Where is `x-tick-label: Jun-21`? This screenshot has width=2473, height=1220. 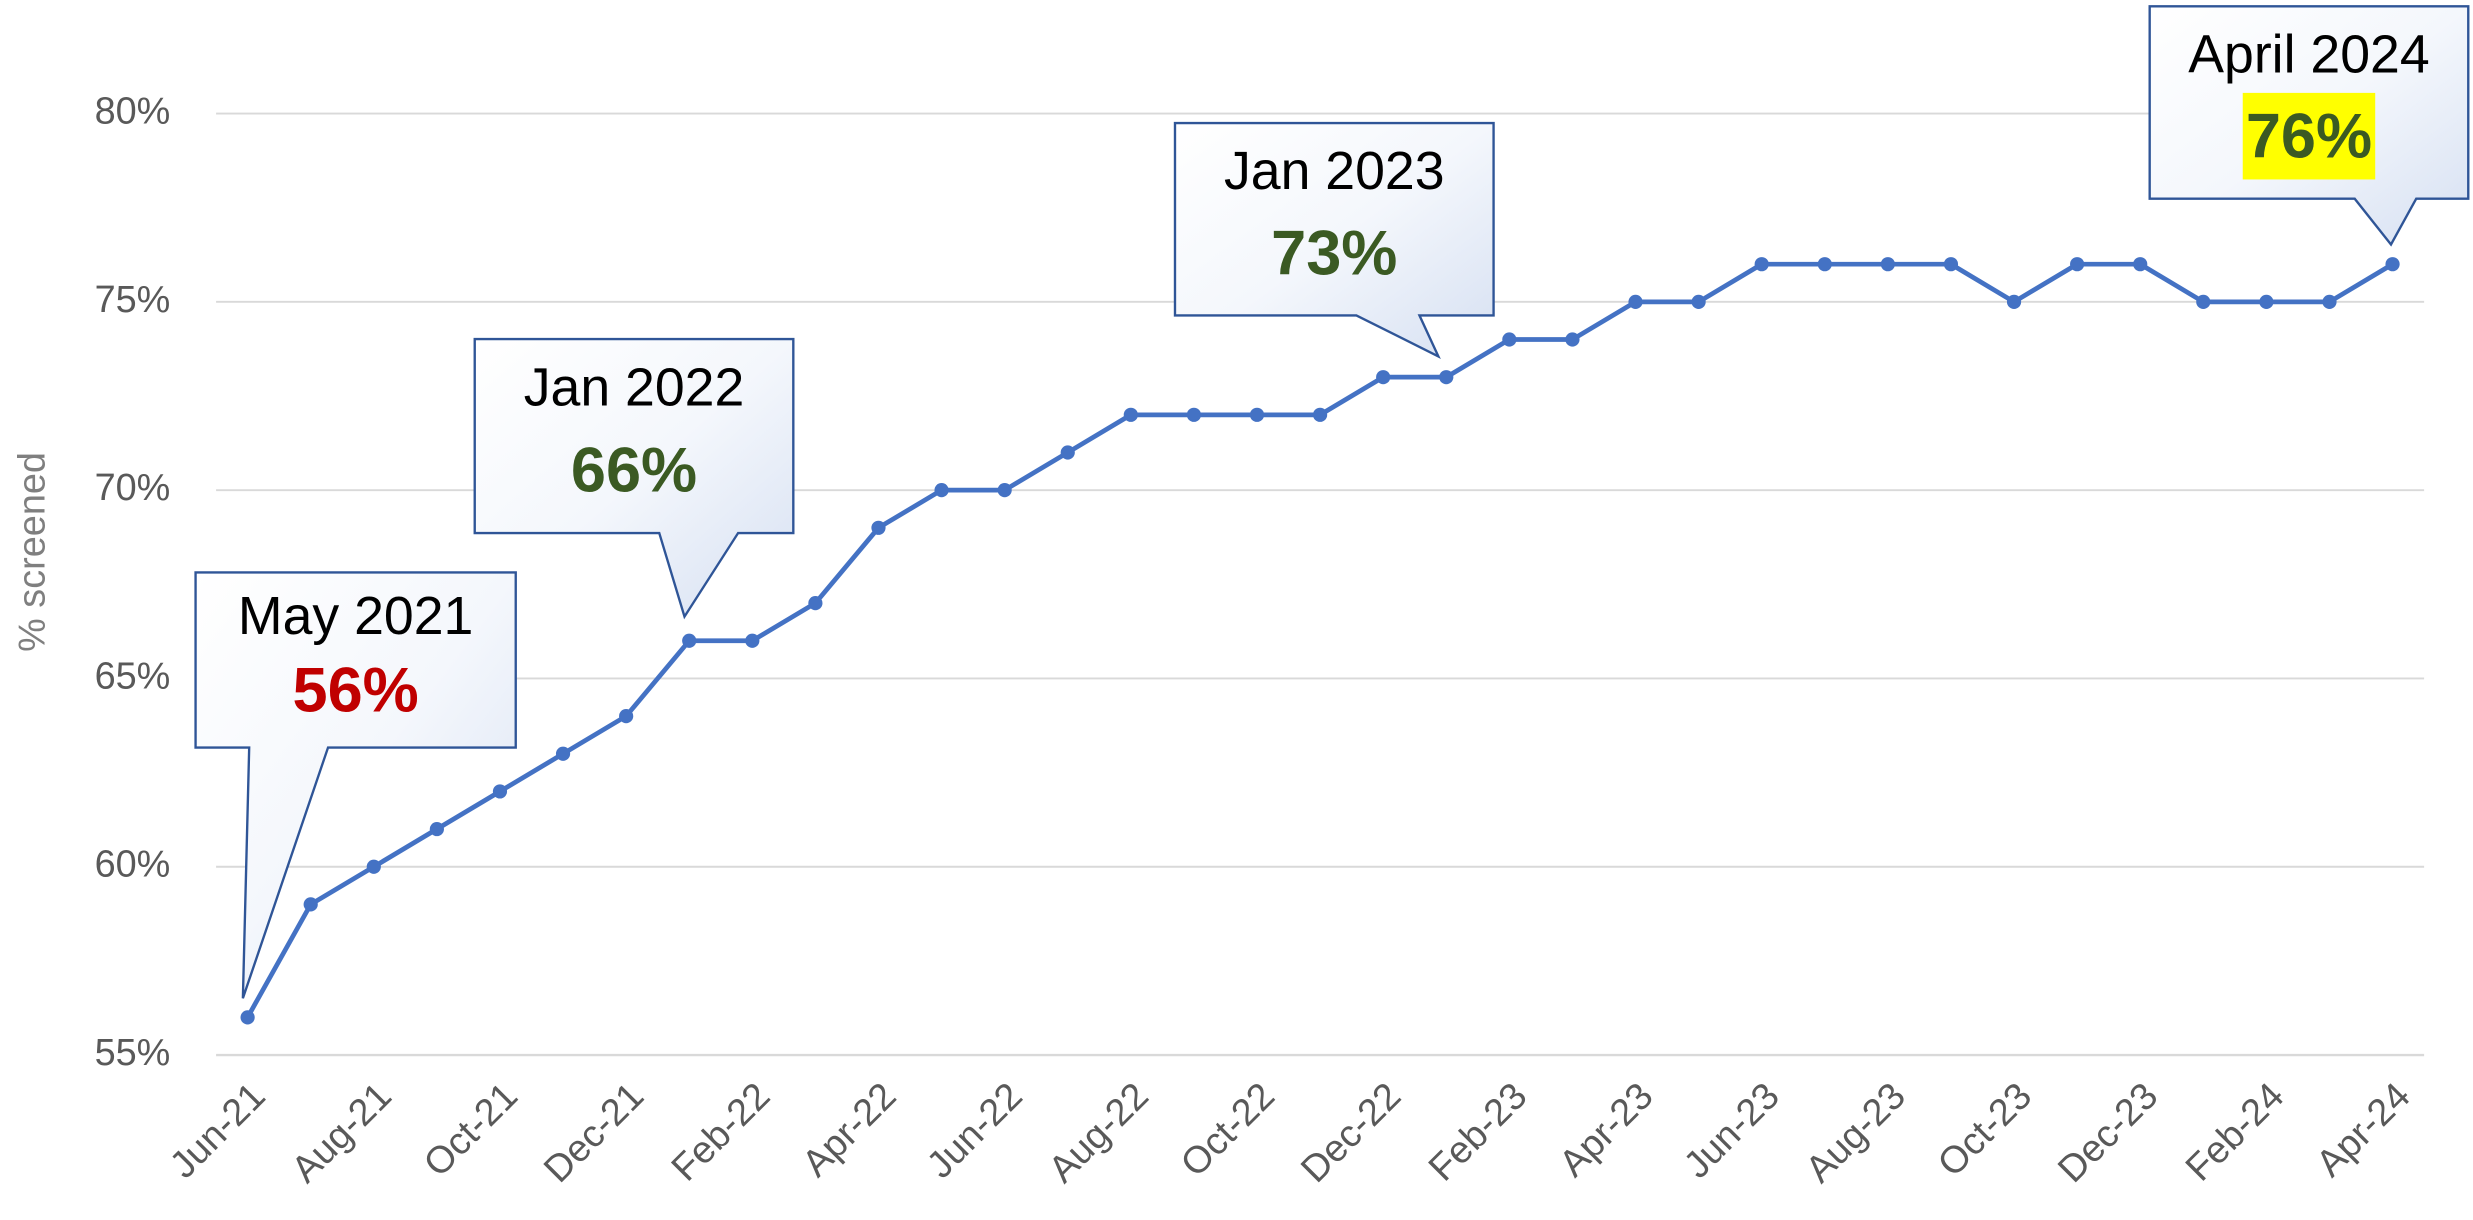 x-tick-label: Jun-21 is located at coordinates (218, 1131).